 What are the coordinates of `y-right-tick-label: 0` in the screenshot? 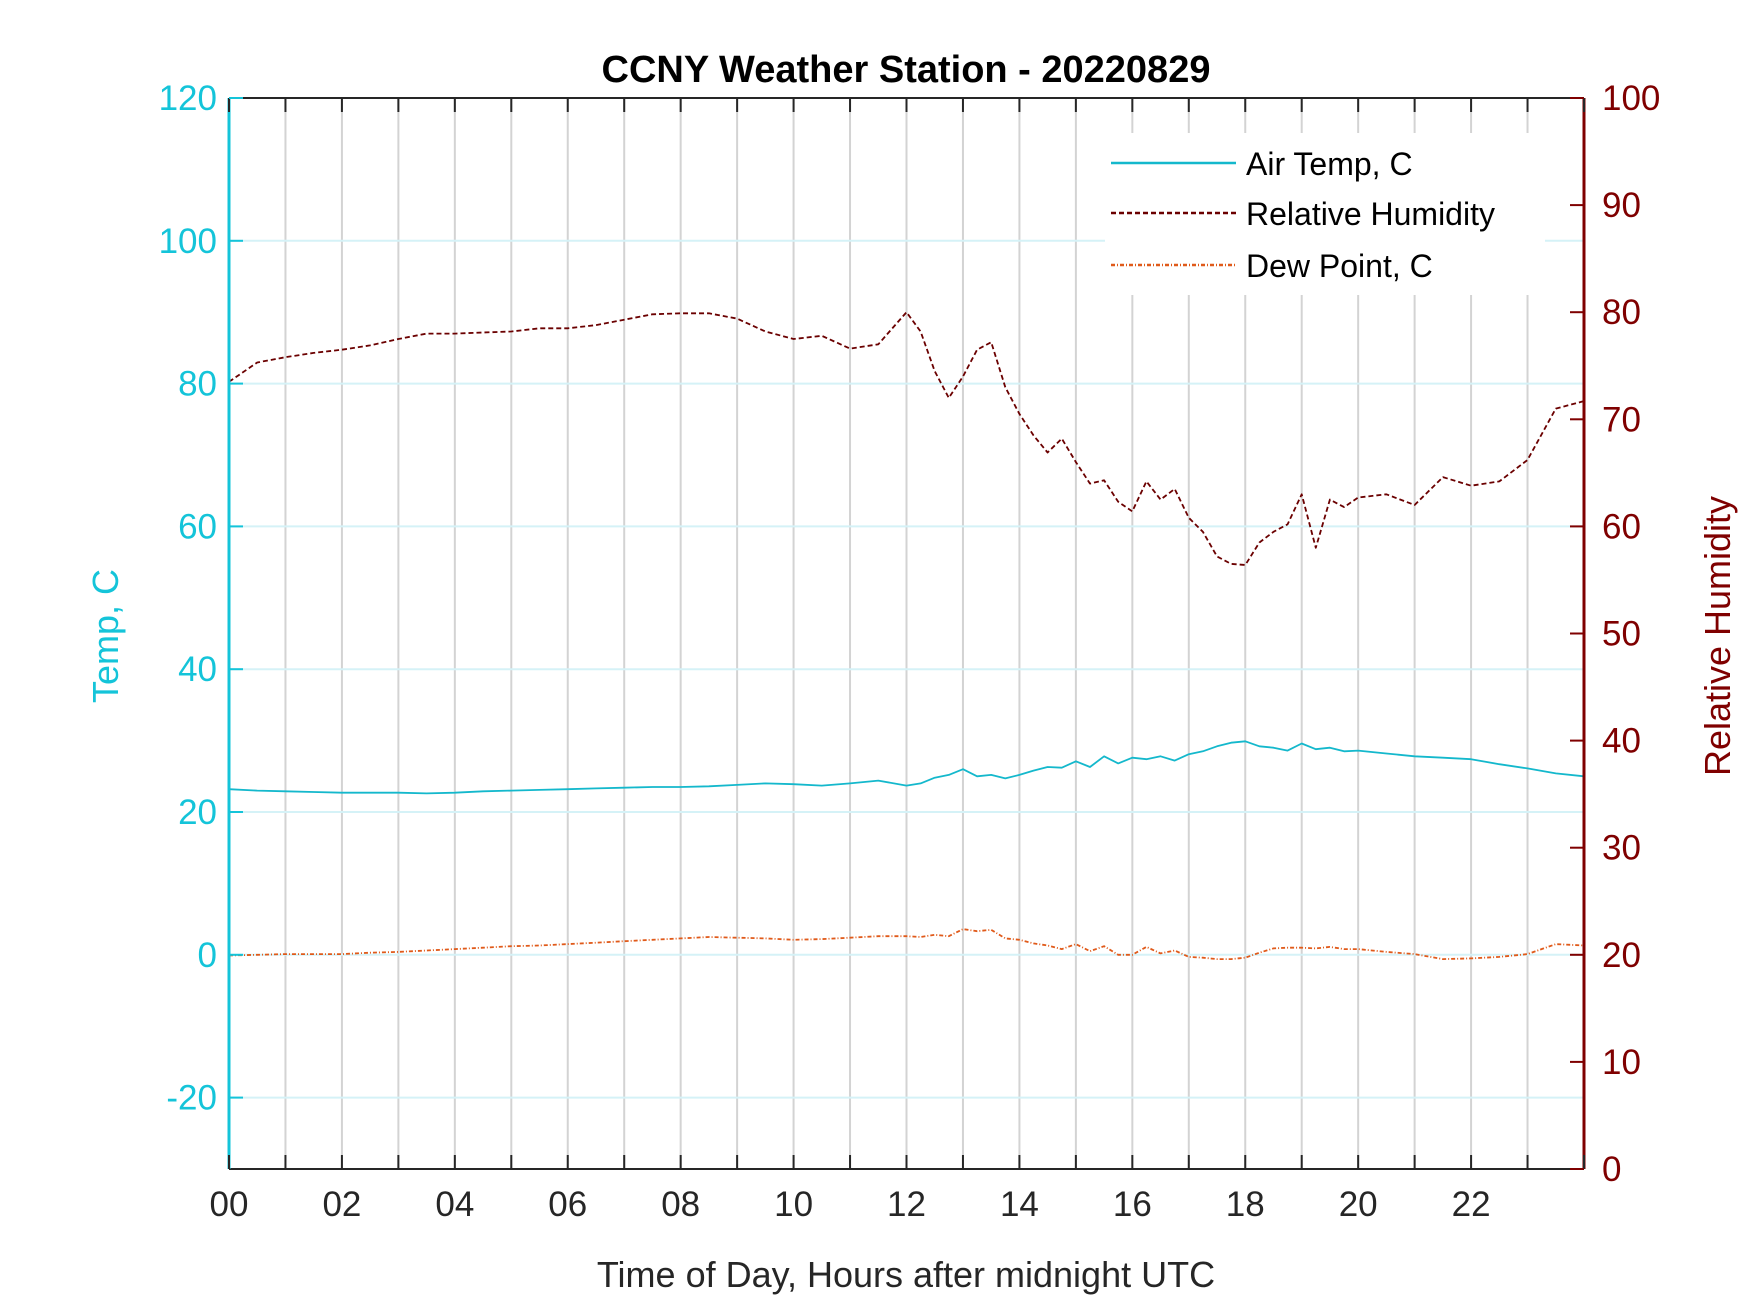 It's located at (1611, 1169).